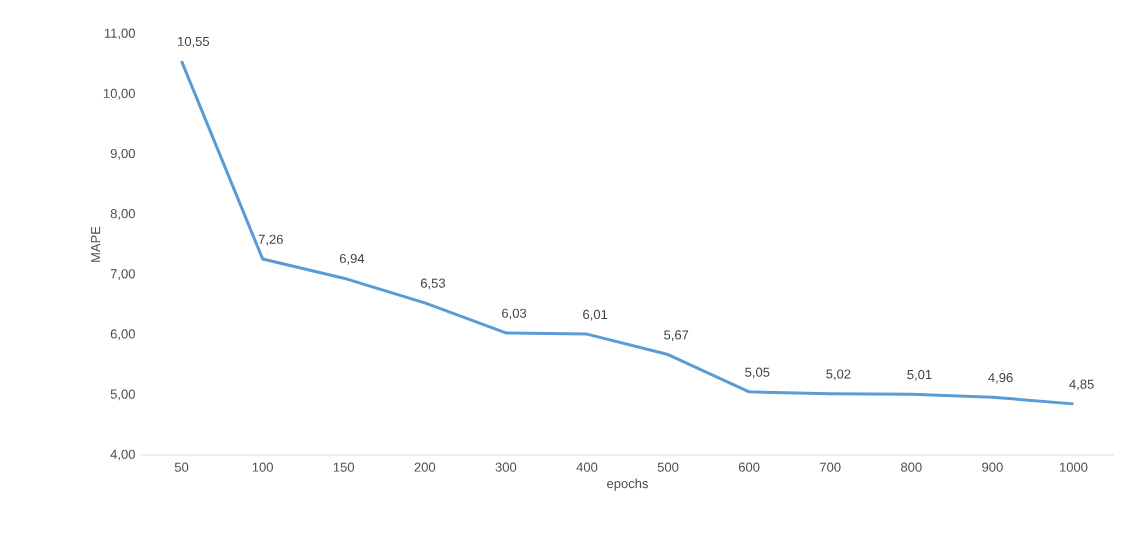 This screenshot has width=1134, height=557. Describe the element at coordinates (830, 467) in the screenshot. I see `x-tick-label: 700` at that location.